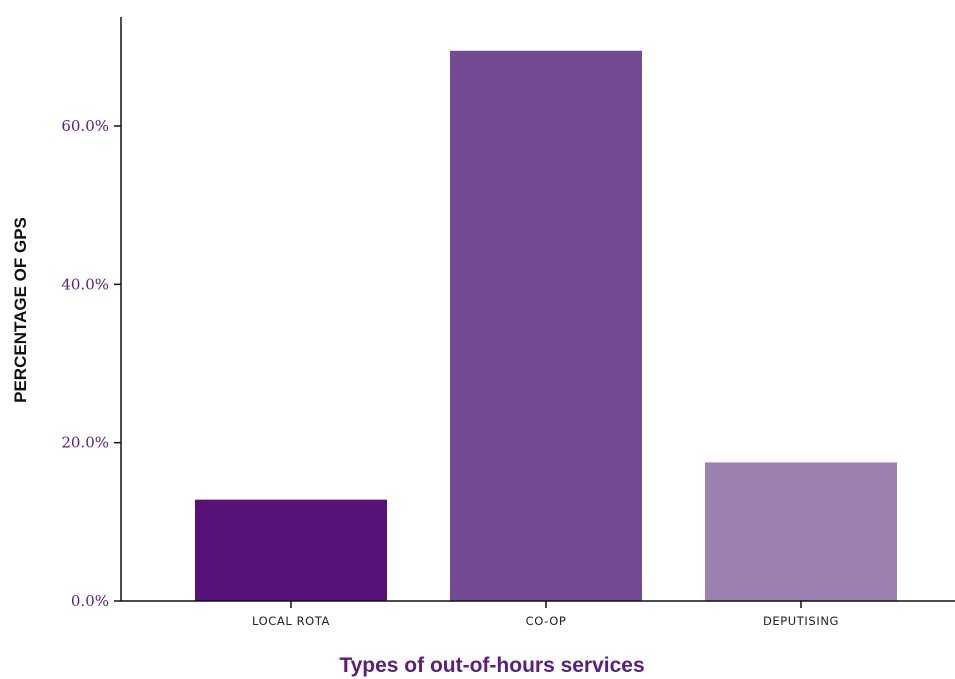 This screenshot has width=955, height=679. What do you see at coordinates (85, 284) in the screenshot?
I see `y-tick-label: 40.0%` at bounding box center [85, 284].